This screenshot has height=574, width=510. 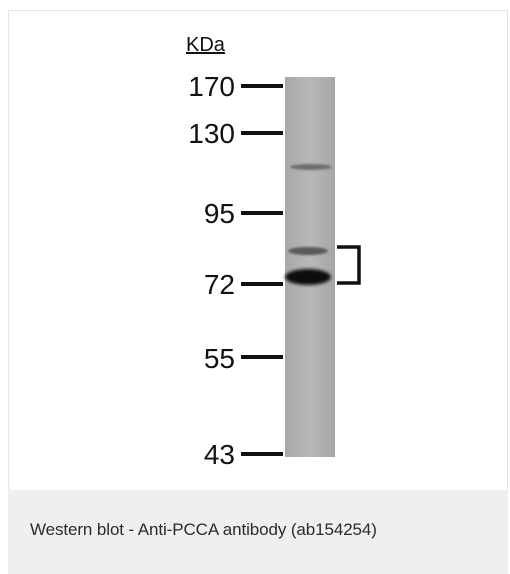 I want to click on marker-label-72: 72, so click(x=219, y=284).